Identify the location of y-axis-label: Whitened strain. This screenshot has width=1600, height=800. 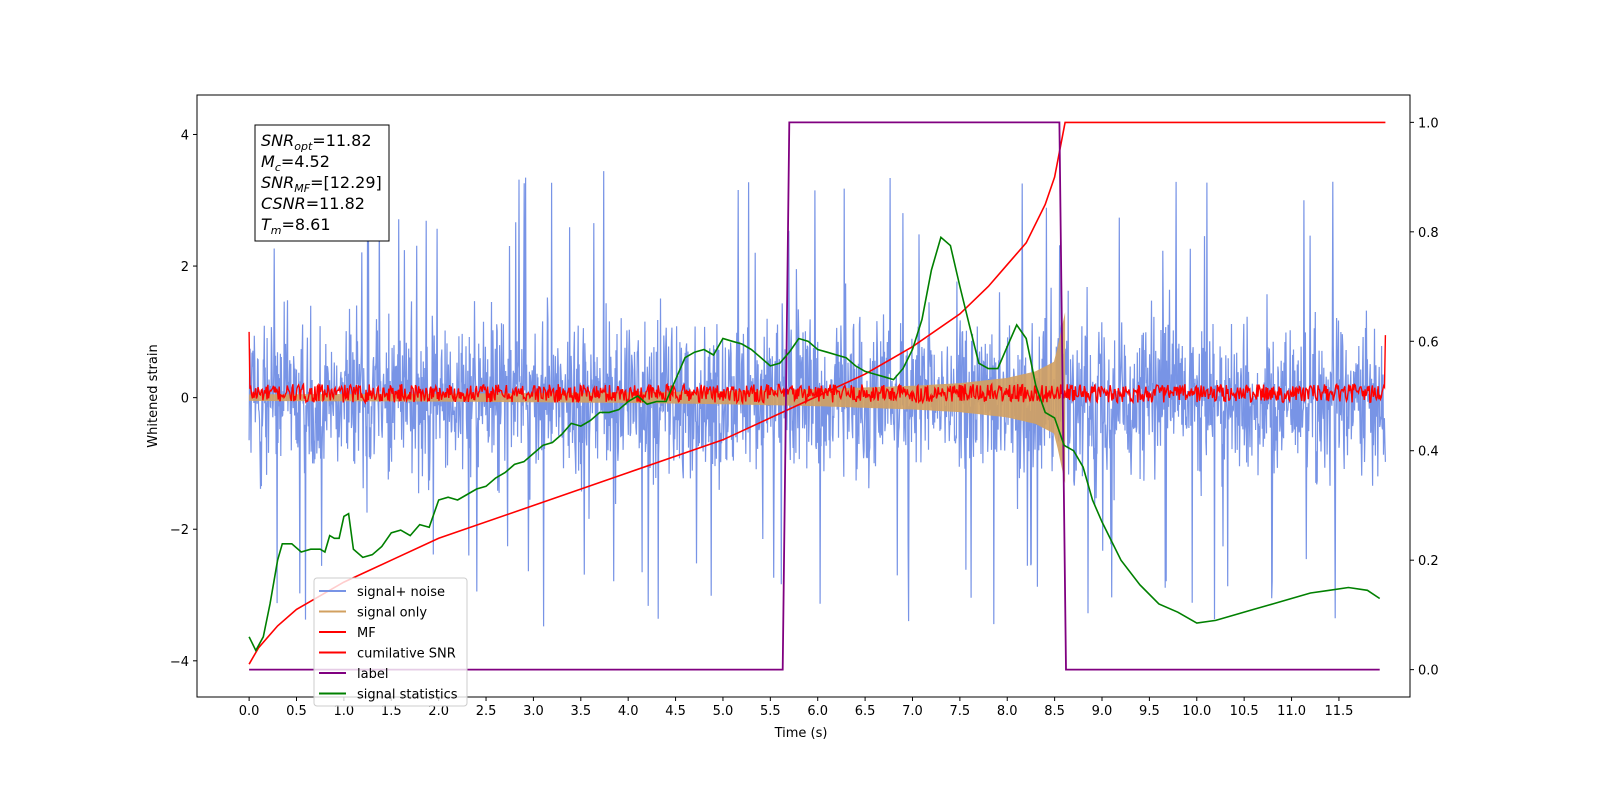
(153, 395).